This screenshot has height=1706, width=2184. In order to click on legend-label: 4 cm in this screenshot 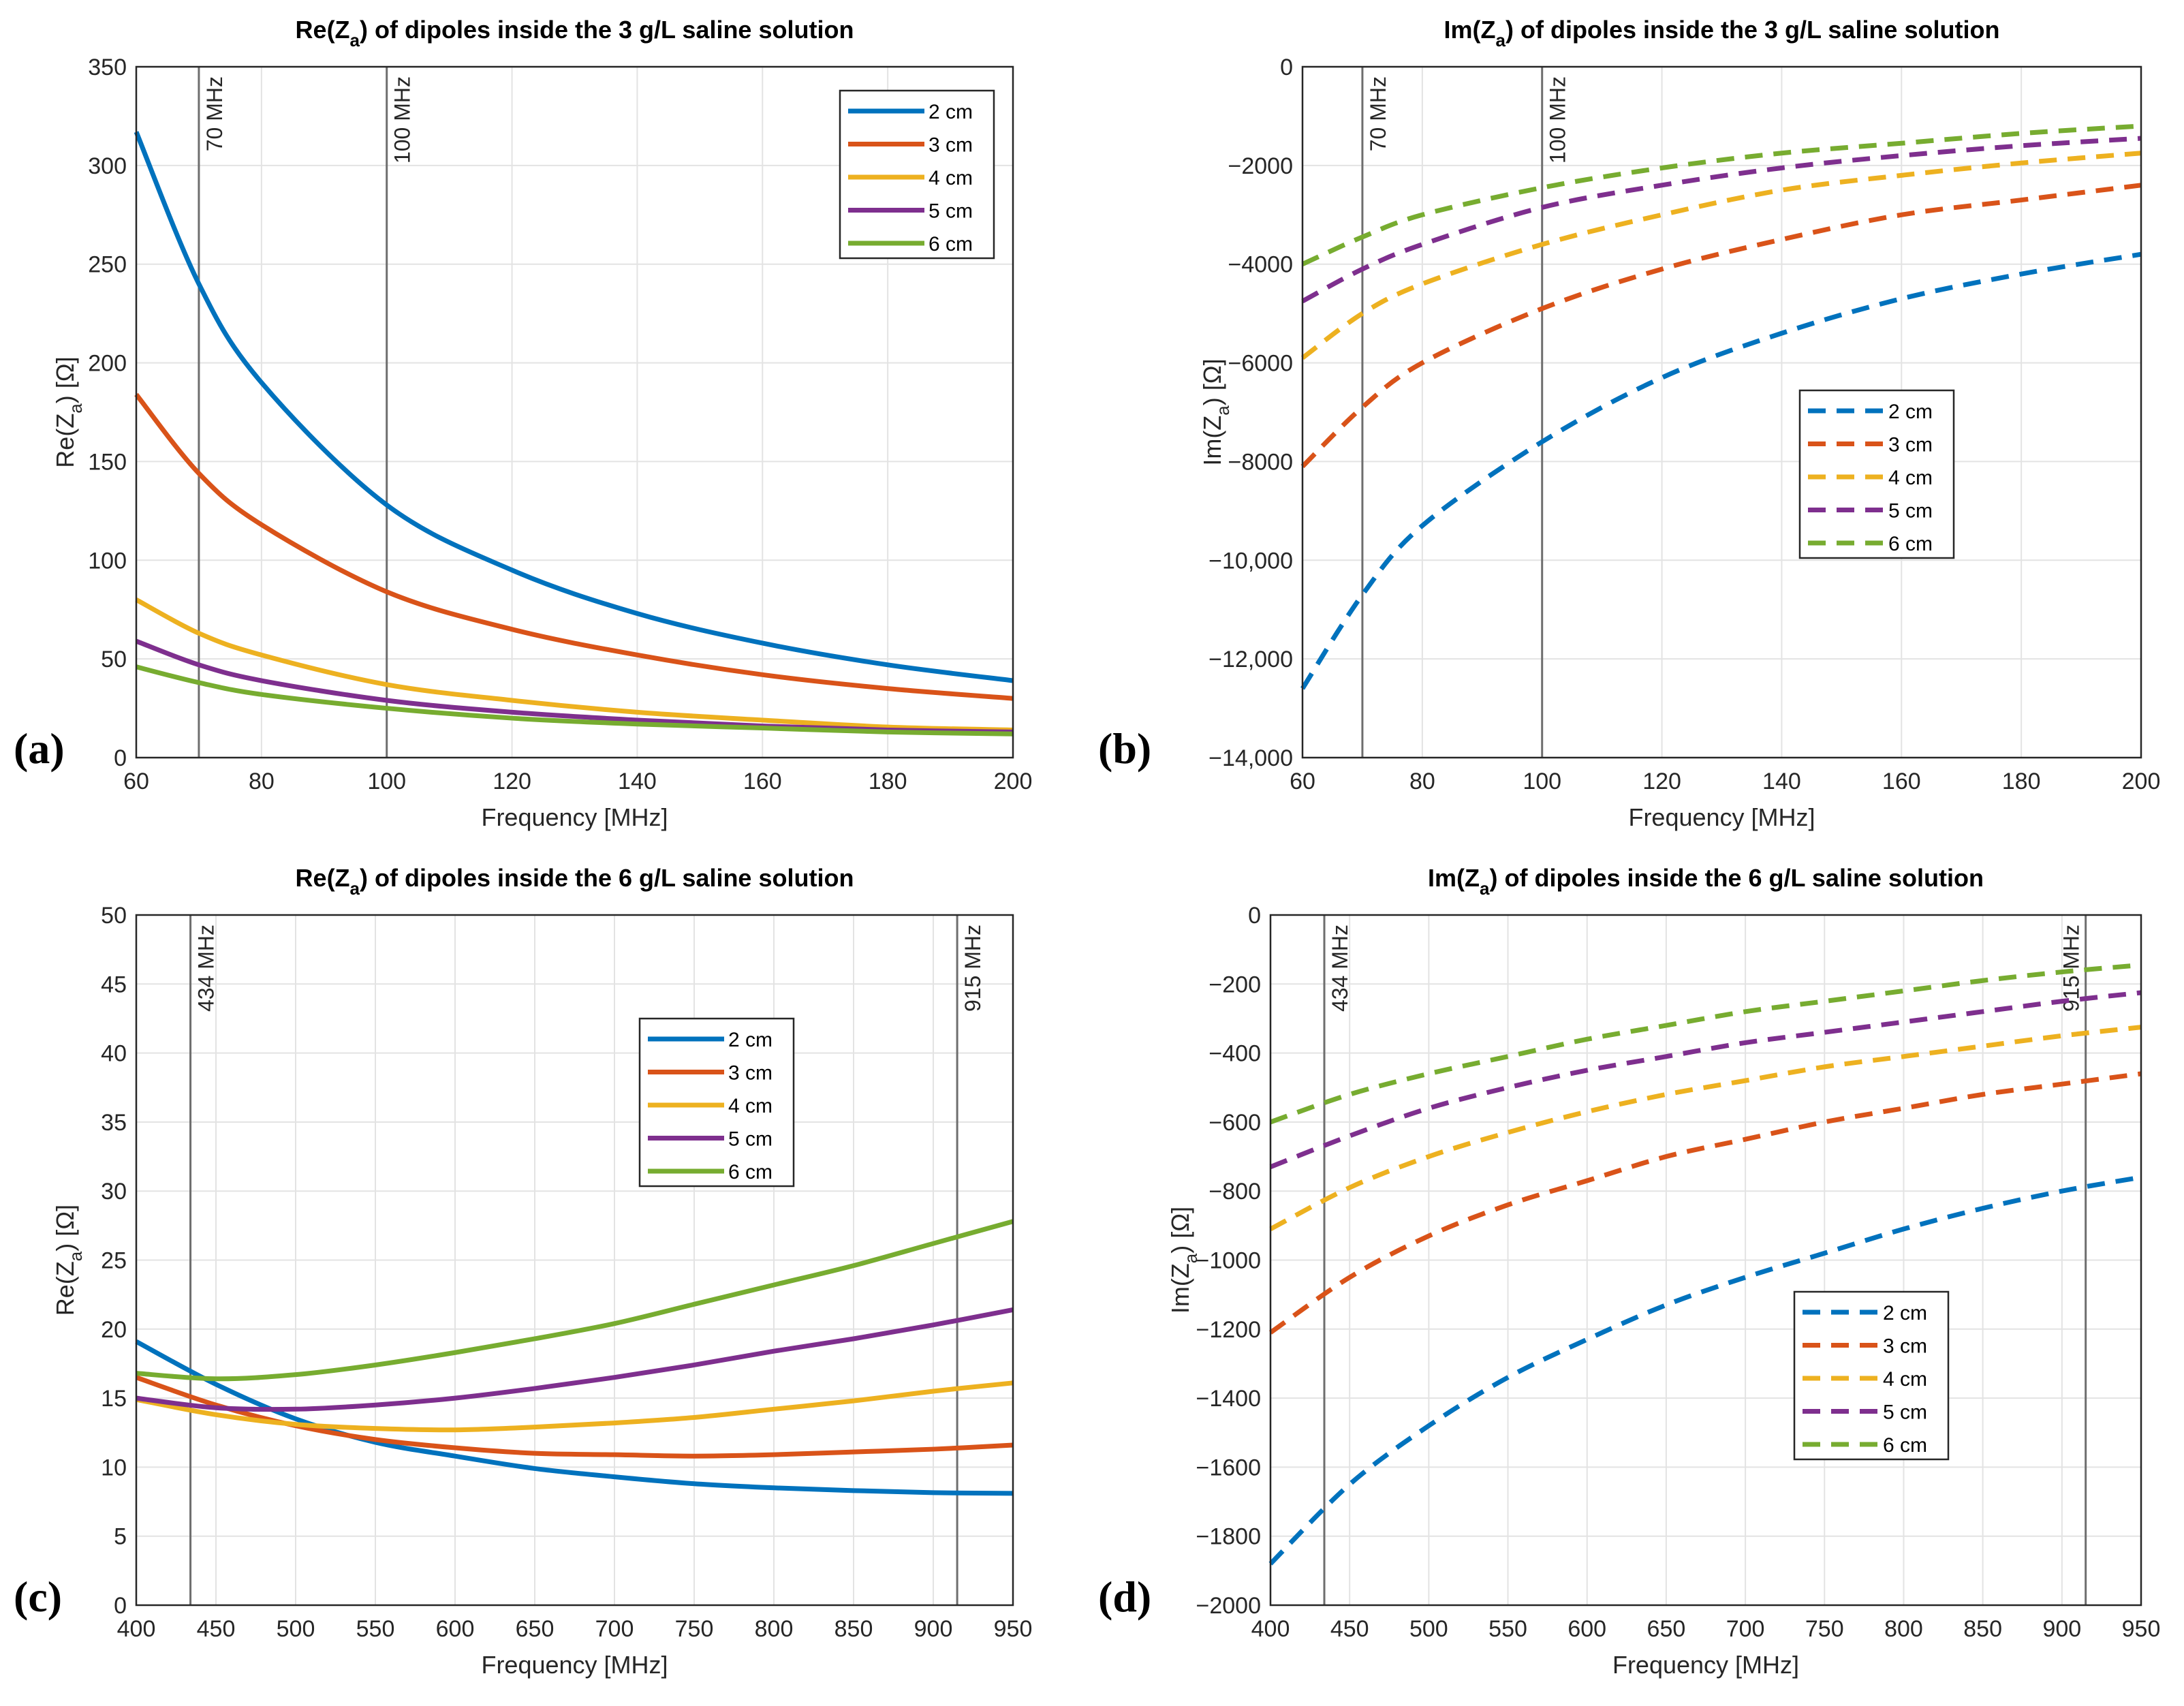, I will do `click(1910, 478)`.